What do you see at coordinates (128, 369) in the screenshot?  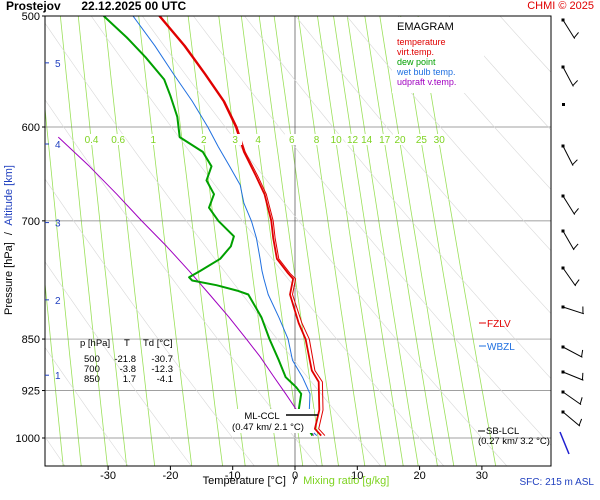 I see `table-row-2-t: -3.8` at bounding box center [128, 369].